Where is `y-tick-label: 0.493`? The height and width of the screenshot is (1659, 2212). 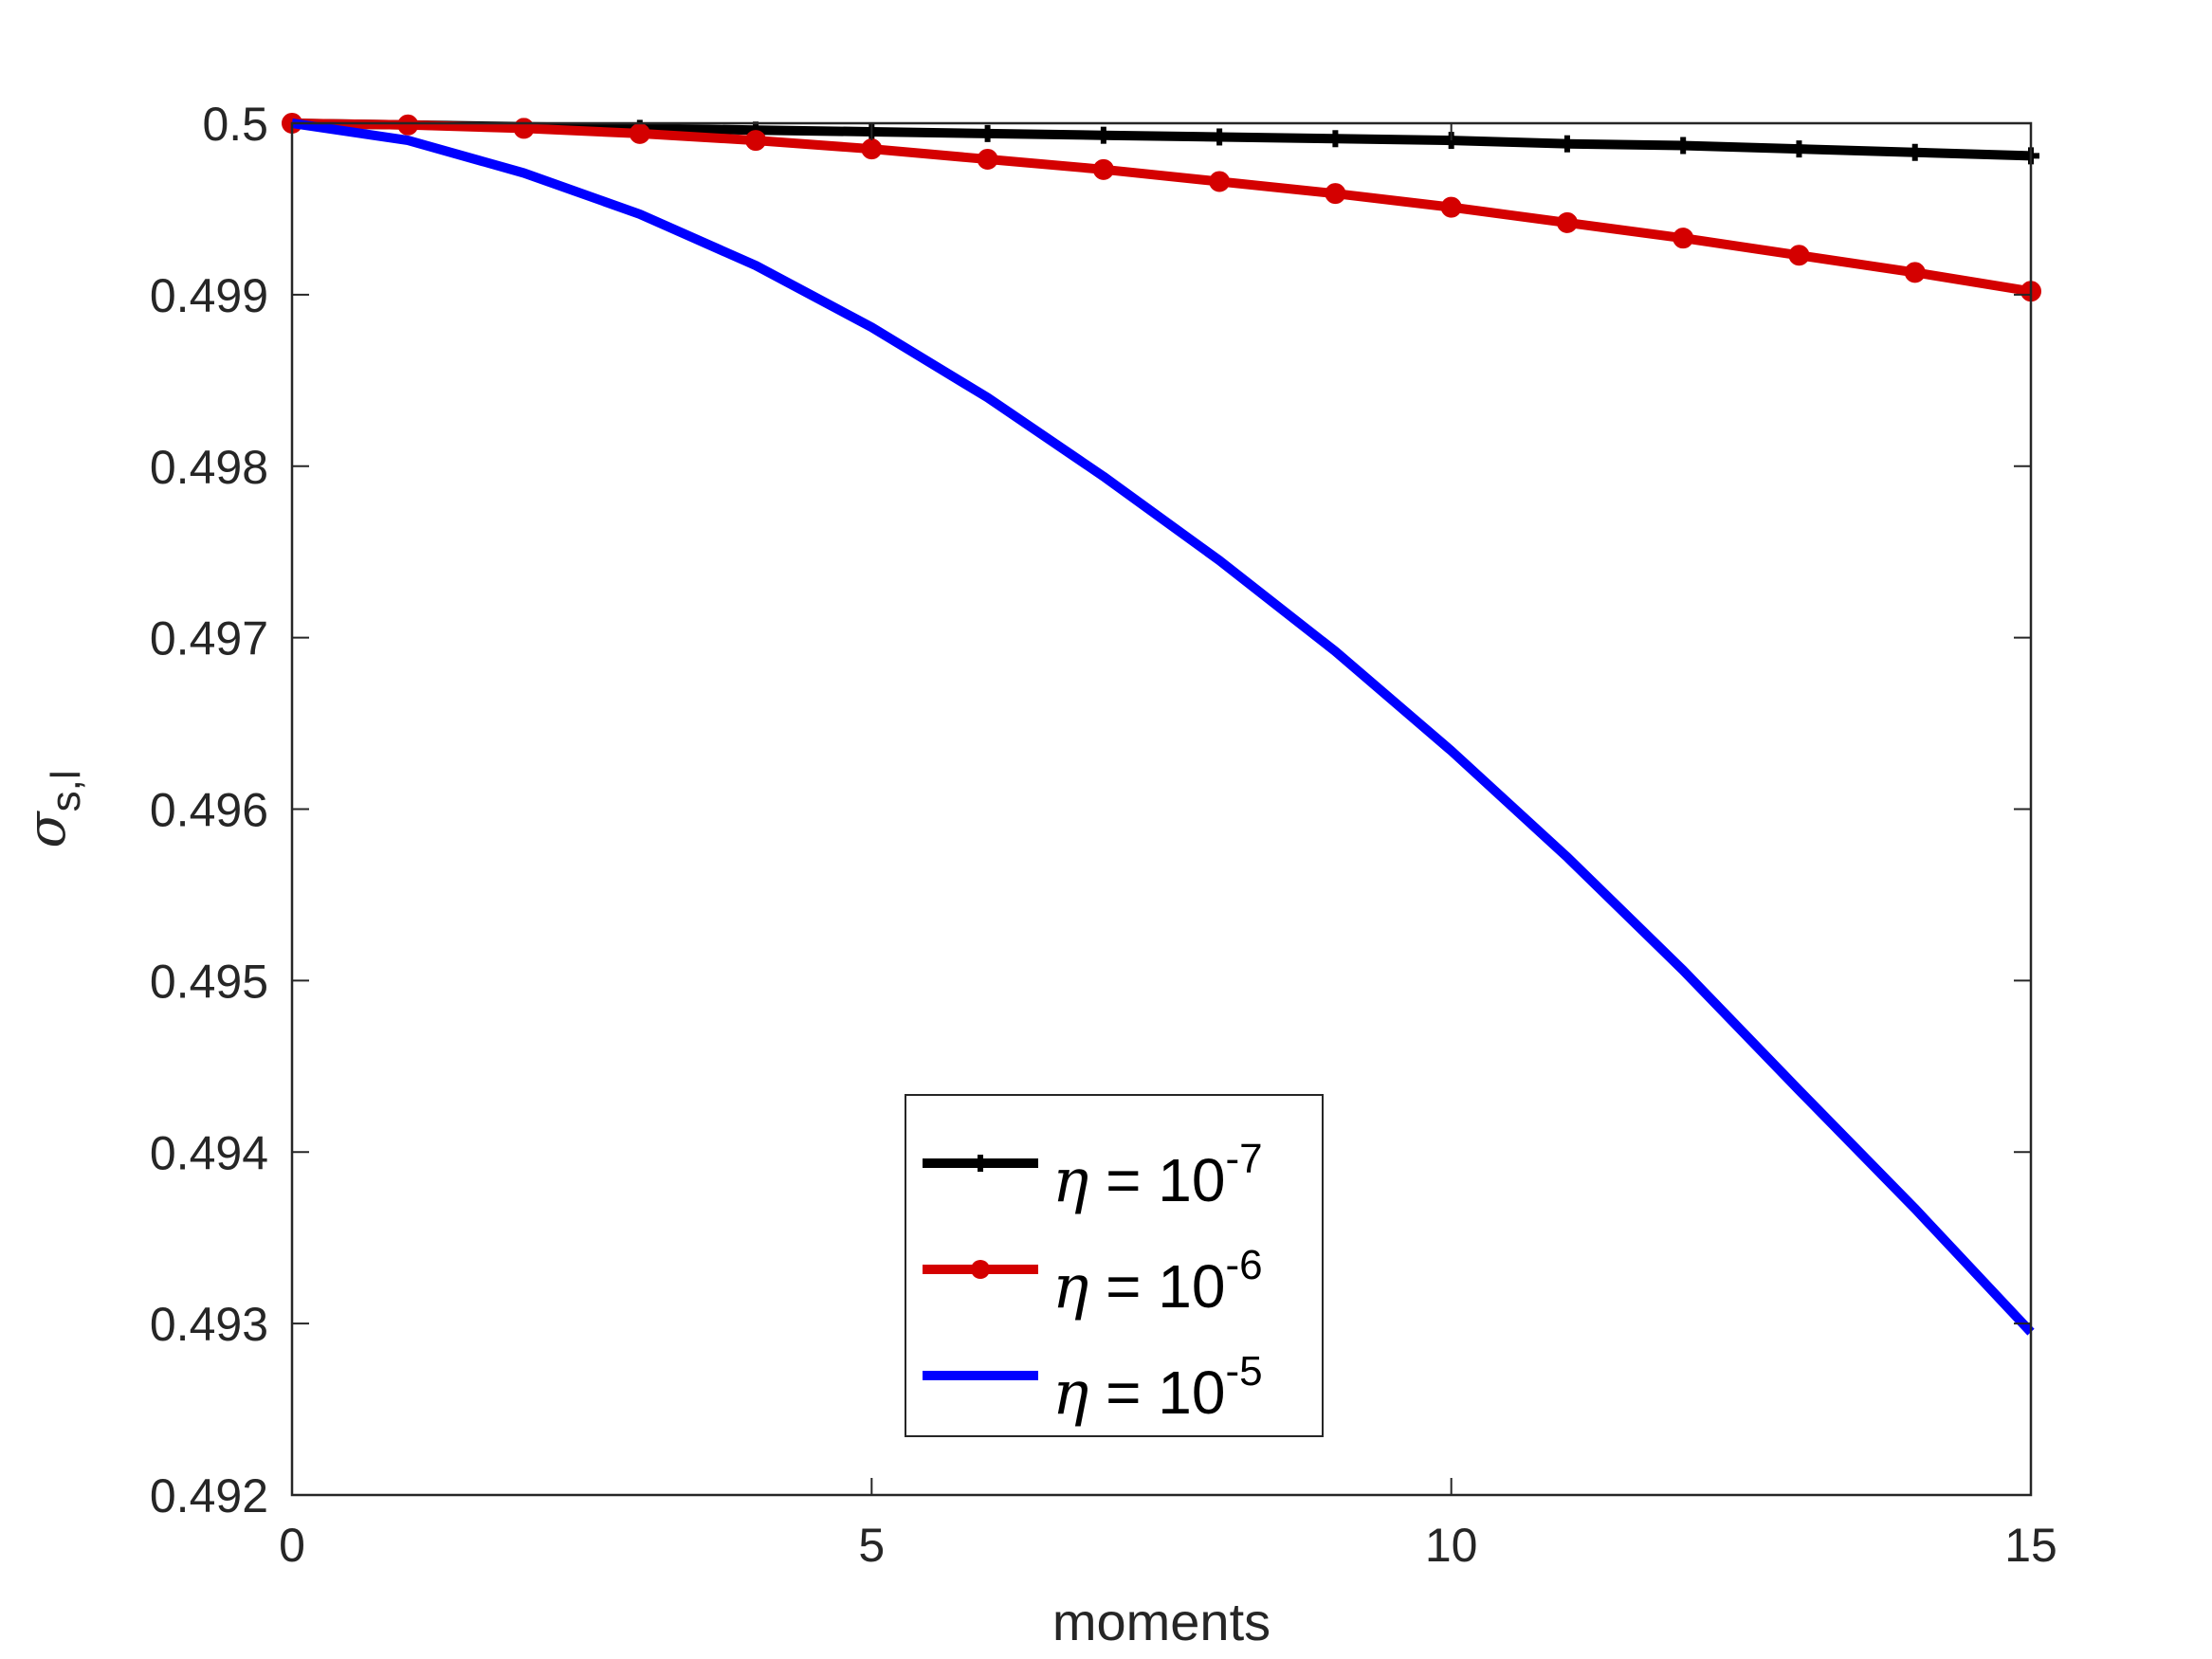 y-tick-label: 0.493 is located at coordinates (209, 1324).